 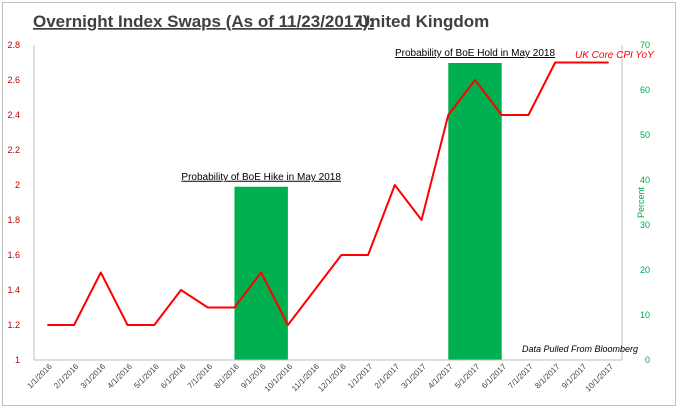 What do you see at coordinates (645, 225) in the screenshot?
I see `right-tick-label: 30` at bounding box center [645, 225].